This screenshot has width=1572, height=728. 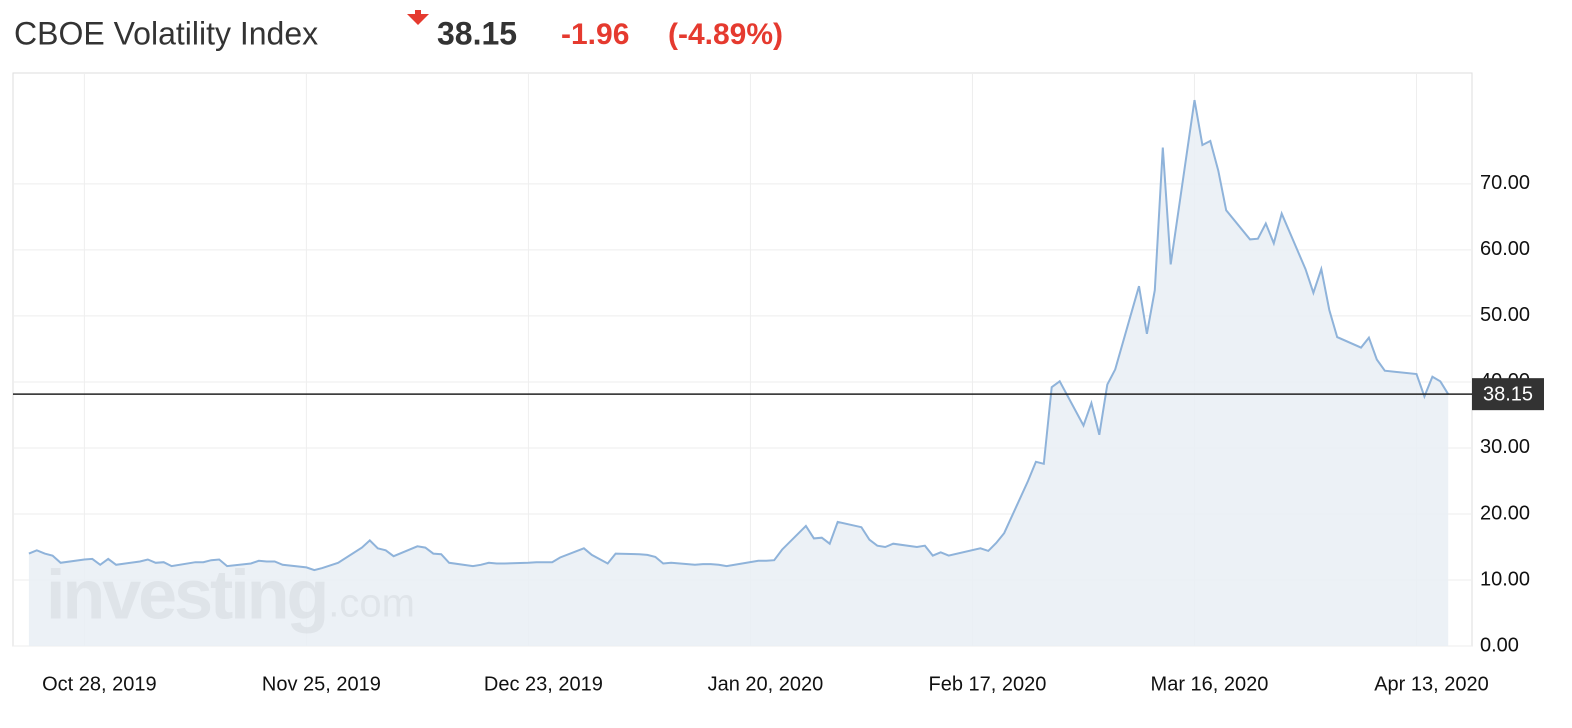 I want to click on current-value-label: 38.15, so click(x=1508, y=394).